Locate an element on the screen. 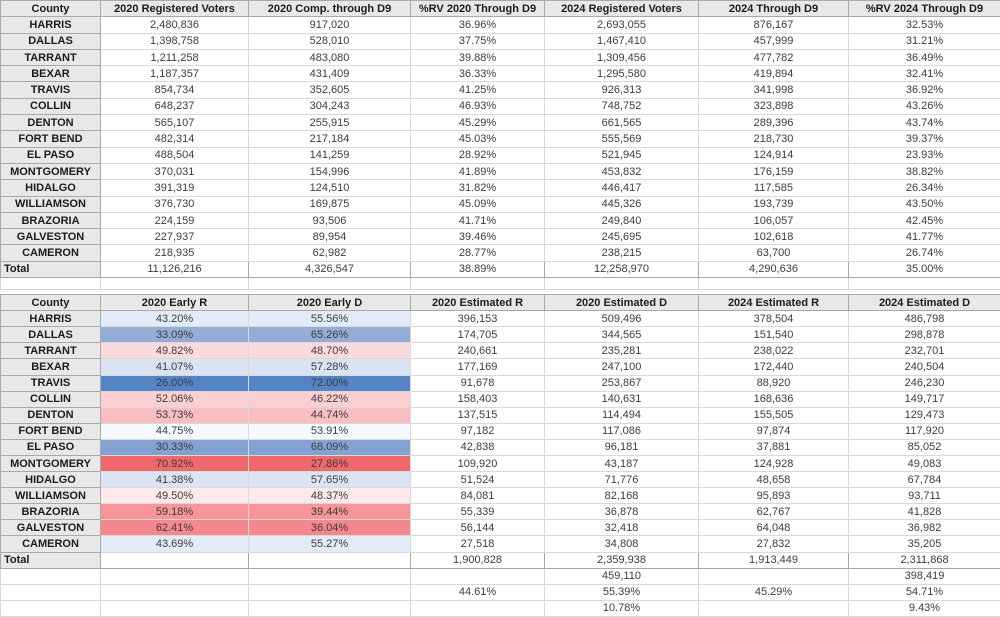  data-cell: 36.96% is located at coordinates (477, 25).